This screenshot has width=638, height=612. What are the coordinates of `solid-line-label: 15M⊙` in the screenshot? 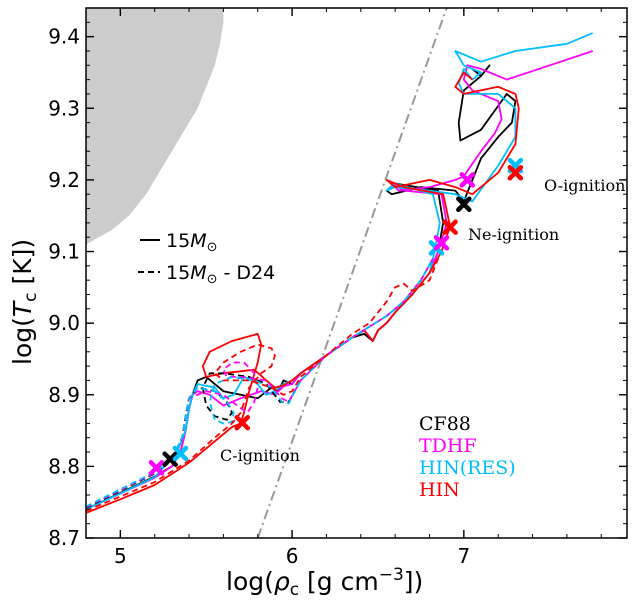 It's located at (192, 242).